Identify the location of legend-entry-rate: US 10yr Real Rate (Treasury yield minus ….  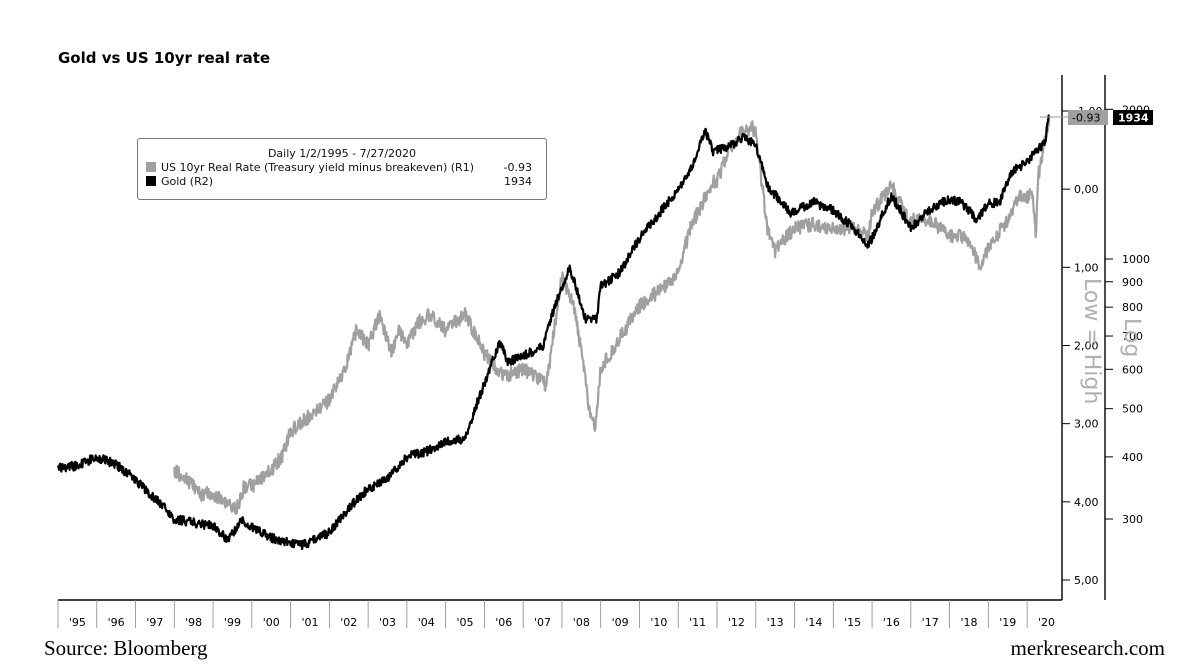
(339, 167).